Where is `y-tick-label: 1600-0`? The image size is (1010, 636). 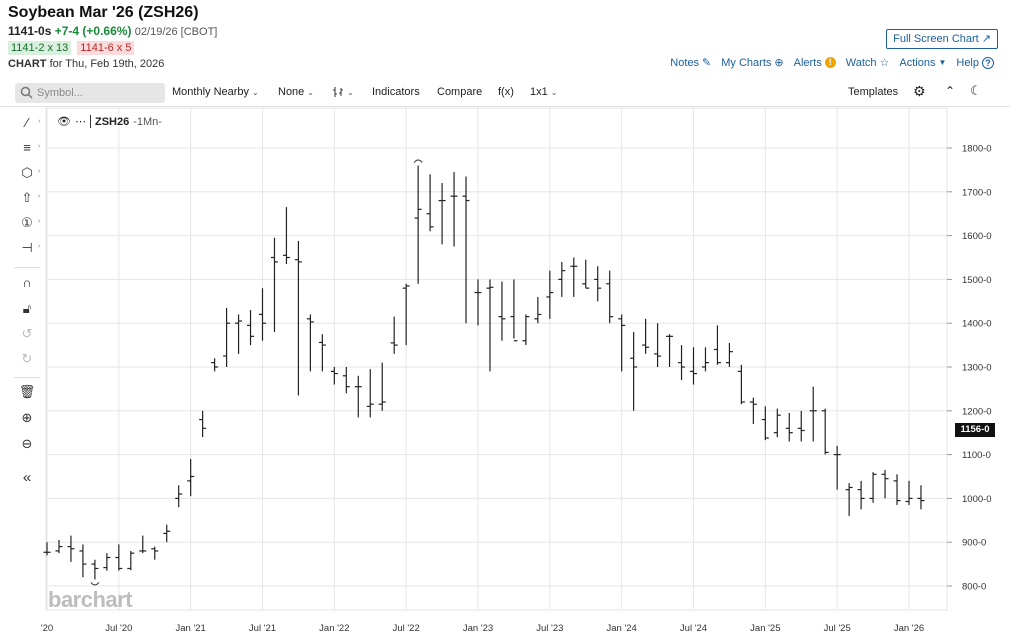
y-tick-label: 1600-0 is located at coordinates (977, 236).